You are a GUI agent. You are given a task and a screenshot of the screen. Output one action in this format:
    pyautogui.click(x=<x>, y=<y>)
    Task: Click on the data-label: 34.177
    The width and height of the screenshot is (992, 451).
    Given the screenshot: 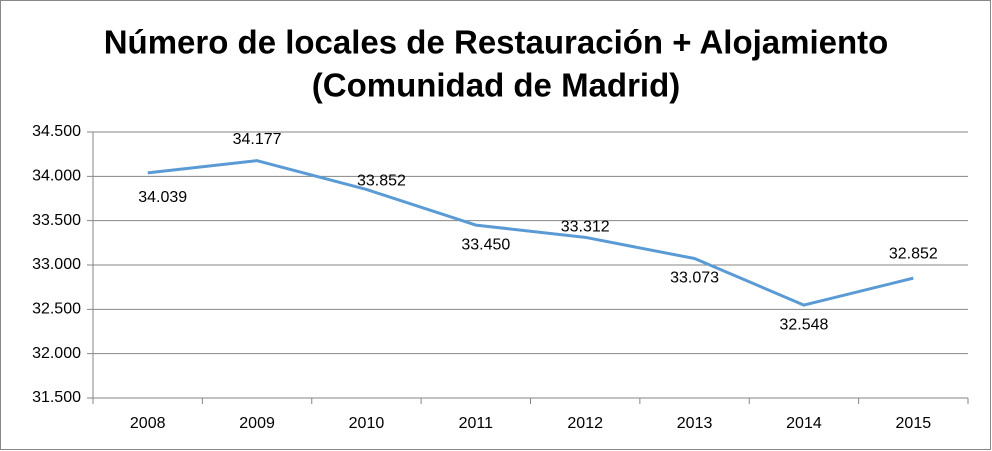 What is the action you would take?
    pyautogui.click(x=257, y=139)
    